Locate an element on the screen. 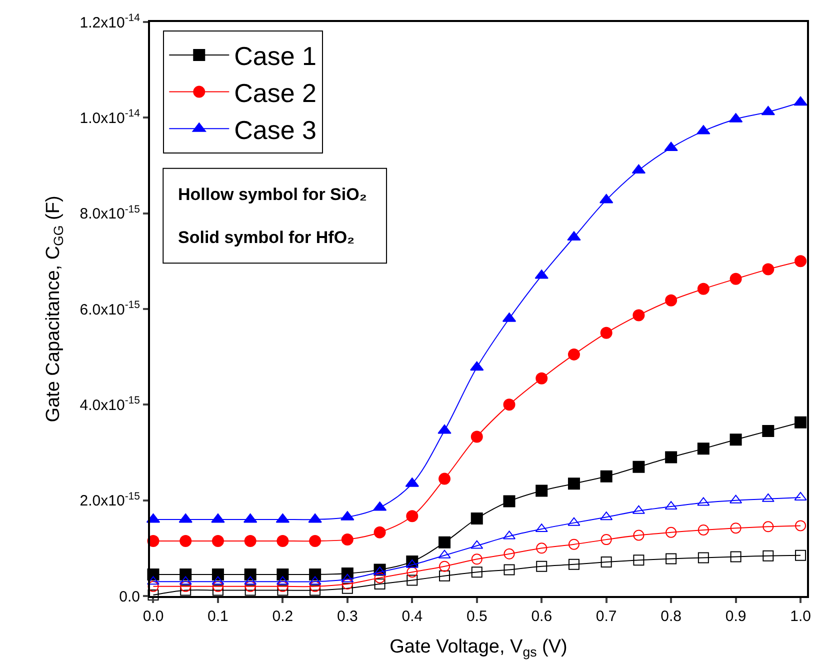 The width and height of the screenshot is (832, 666). x-tick-label: 0.5 is located at coordinates (477, 616).